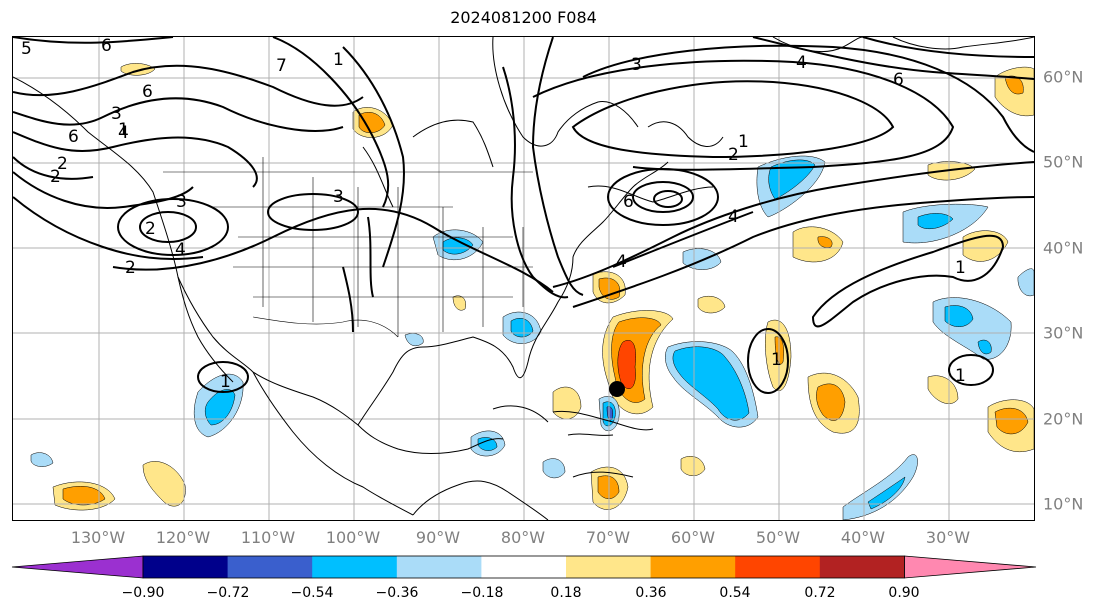 The height and width of the screenshot is (615, 1105). Describe the element at coordinates (228, 593) in the screenshot. I see `colorbar-tick-label: −0.72` at that location.